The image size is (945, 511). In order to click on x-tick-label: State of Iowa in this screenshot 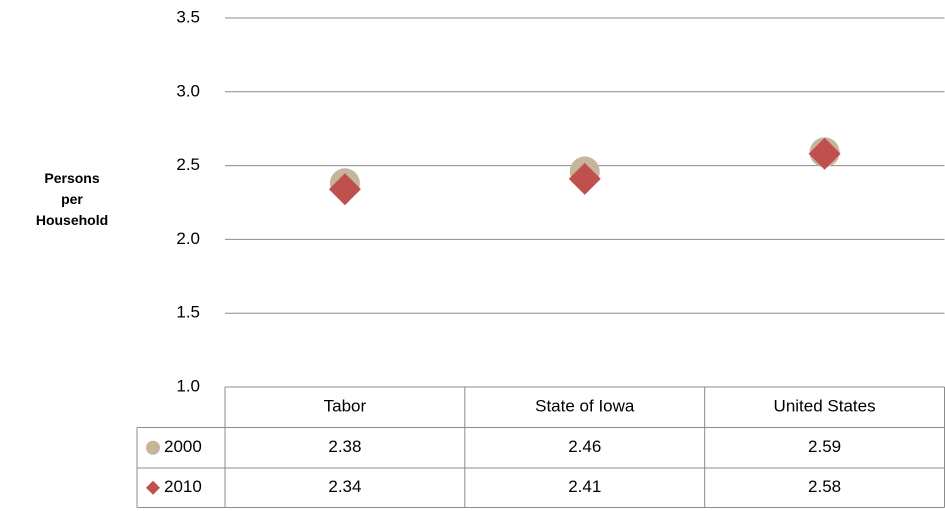, I will do `click(585, 406)`.